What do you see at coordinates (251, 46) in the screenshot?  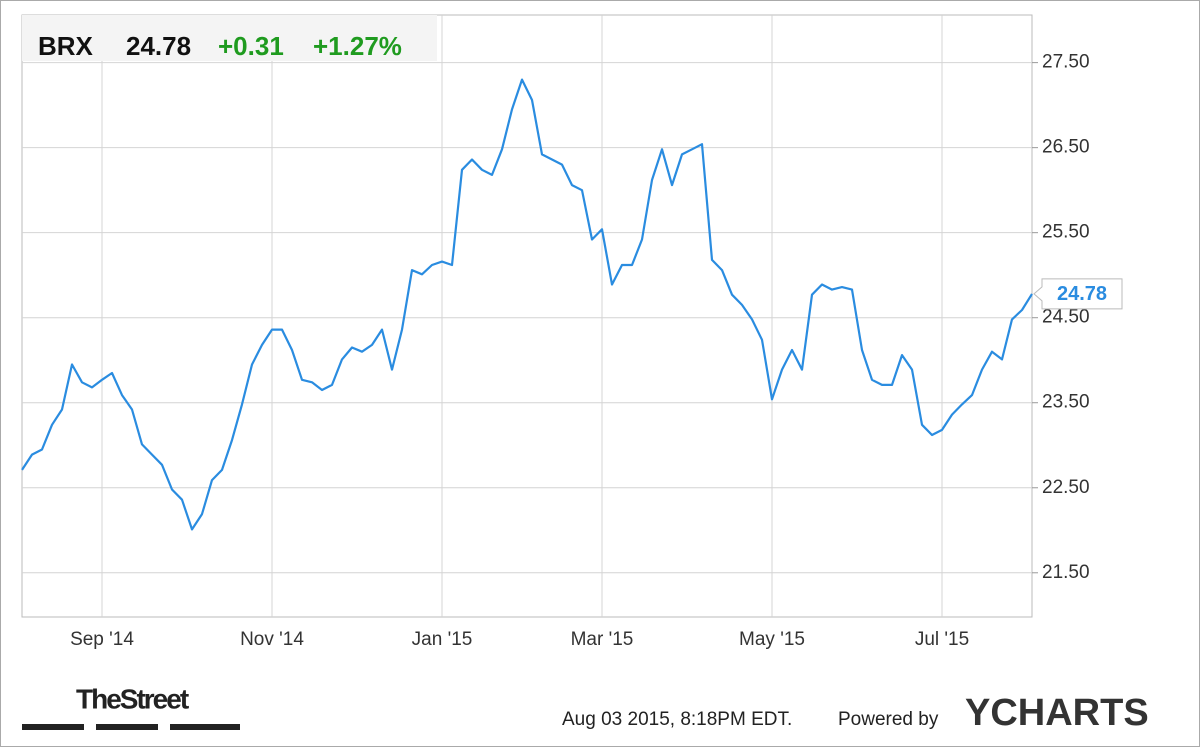 I see `change: +0.31` at bounding box center [251, 46].